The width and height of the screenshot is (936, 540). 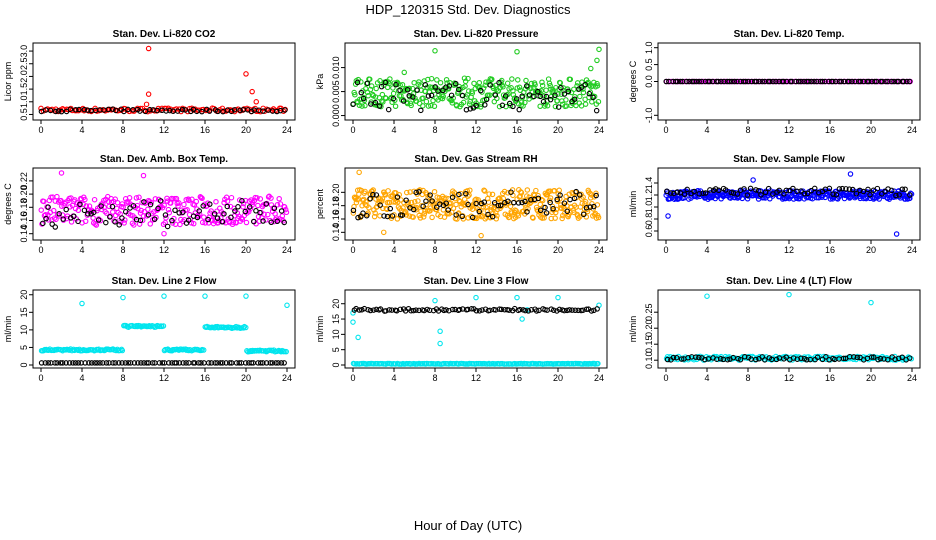 What do you see at coordinates (476, 281) in the screenshot?
I see `panel-8-title: Stan. Dev. Line 3 Flow` at bounding box center [476, 281].